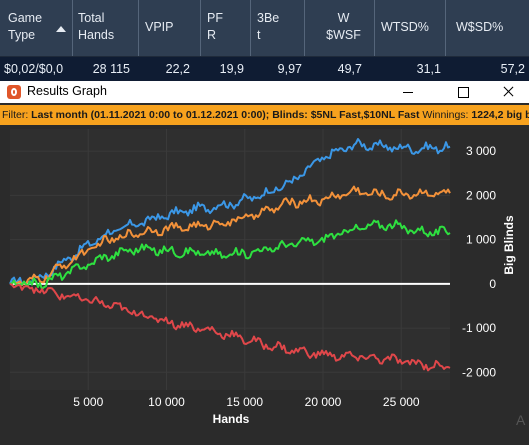 The height and width of the screenshot is (445, 529). Describe the element at coordinates (479, 328) in the screenshot. I see `y-tick-label: -1 000` at that location.